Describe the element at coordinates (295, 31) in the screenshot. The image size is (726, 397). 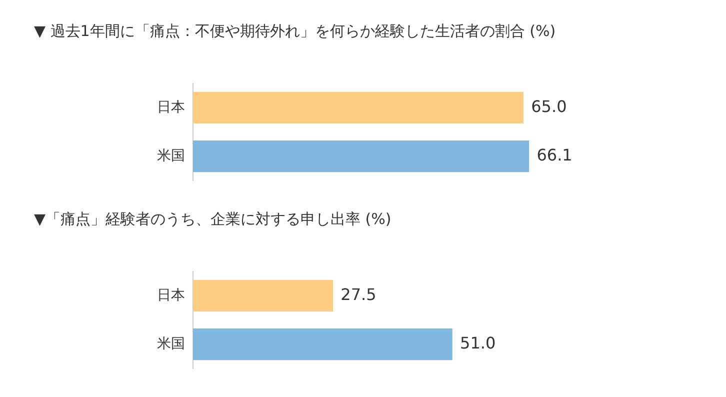
I see `chart-title: ▼ 過去1年間に「痛点：不便や期待外れ」を何らか経験した生活者の割合 (%)` at that location.